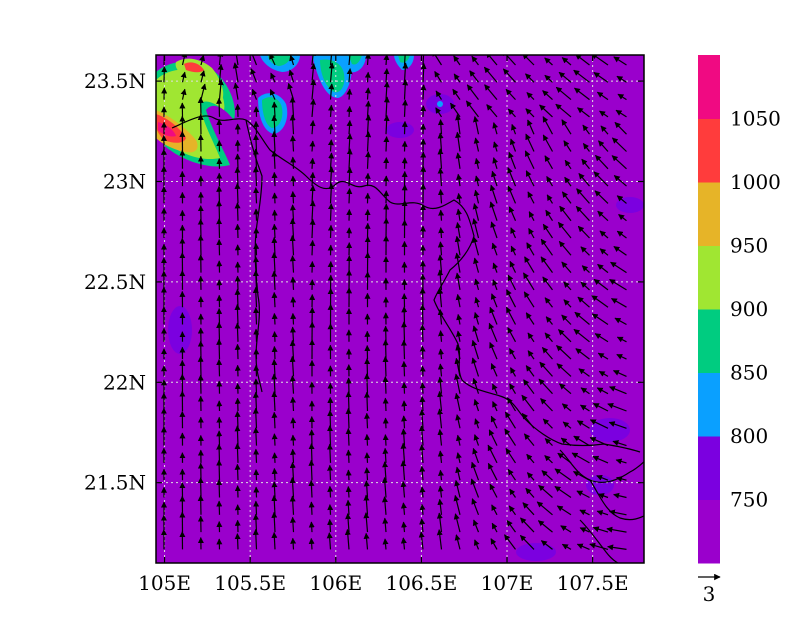 Image resolution: width=800 pixels, height=622 pixels. Describe the element at coordinates (124, 382) in the screenshot. I see `lat-tick-label: 22N` at that location.